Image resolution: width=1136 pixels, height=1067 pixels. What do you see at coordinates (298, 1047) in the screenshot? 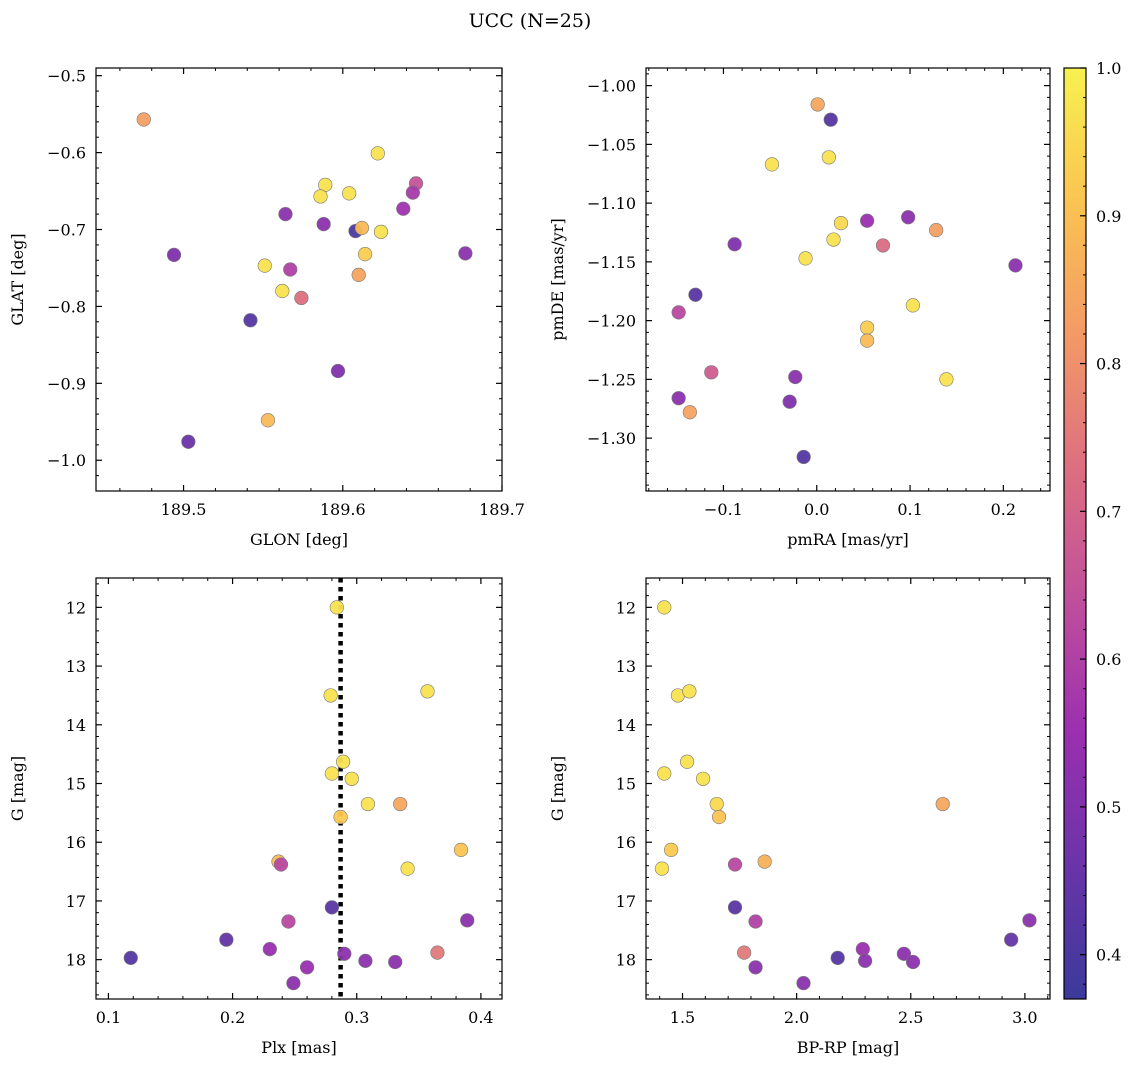
I see `x-axis-label: Plx [mas]` at bounding box center [298, 1047].